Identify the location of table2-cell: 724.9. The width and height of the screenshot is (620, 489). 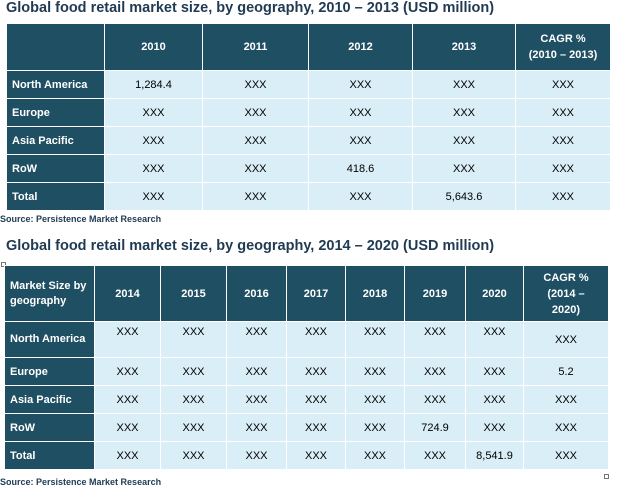
(435, 427).